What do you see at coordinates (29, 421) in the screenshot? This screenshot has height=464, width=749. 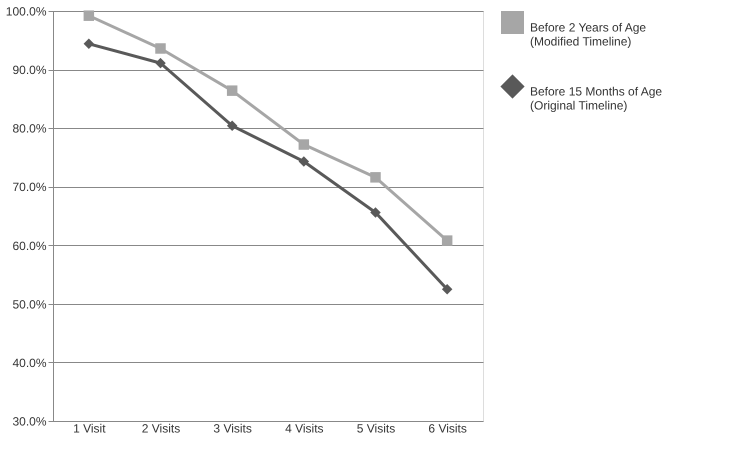 I see `y-tick-label: 30.0%` at bounding box center [29, 421].